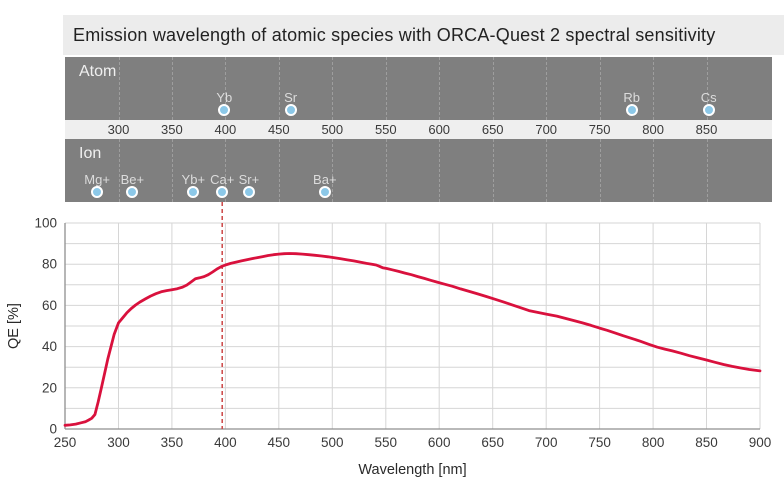 This screenshot has height=490, width=784. Describe the element at coordinates (599, 442) in the screenshot. I see `svg-text: 750` at that location.